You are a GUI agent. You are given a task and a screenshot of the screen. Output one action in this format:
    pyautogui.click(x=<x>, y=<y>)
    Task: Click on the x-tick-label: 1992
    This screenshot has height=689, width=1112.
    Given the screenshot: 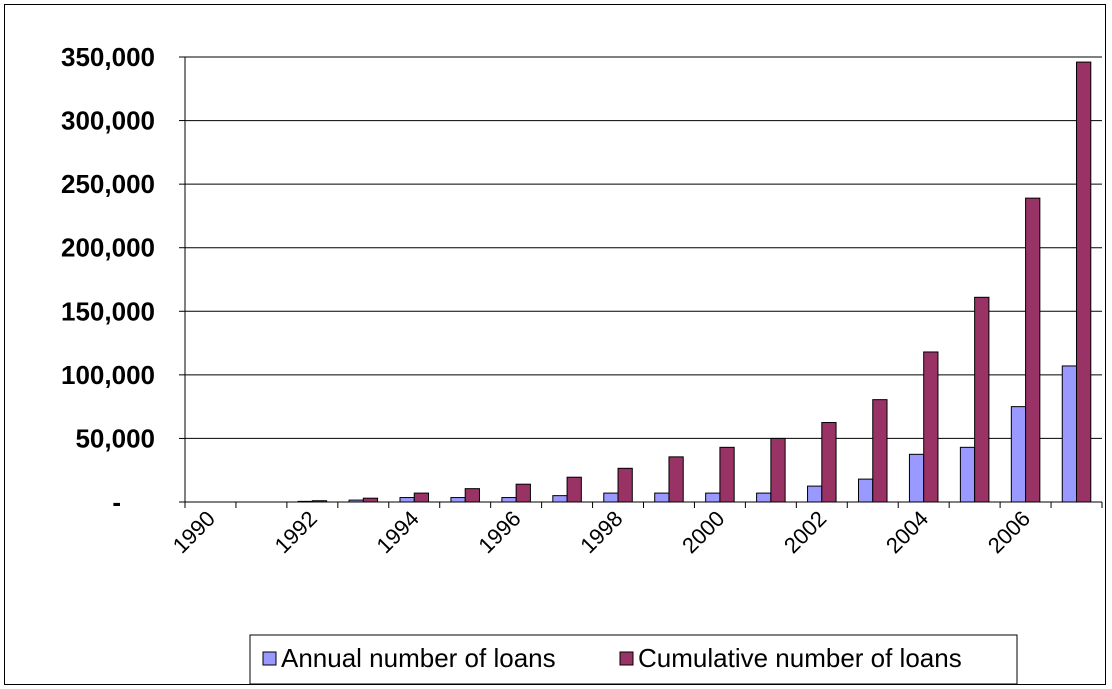 What is the action you would take?
    pyautogui.click(x=296, y=532)
    